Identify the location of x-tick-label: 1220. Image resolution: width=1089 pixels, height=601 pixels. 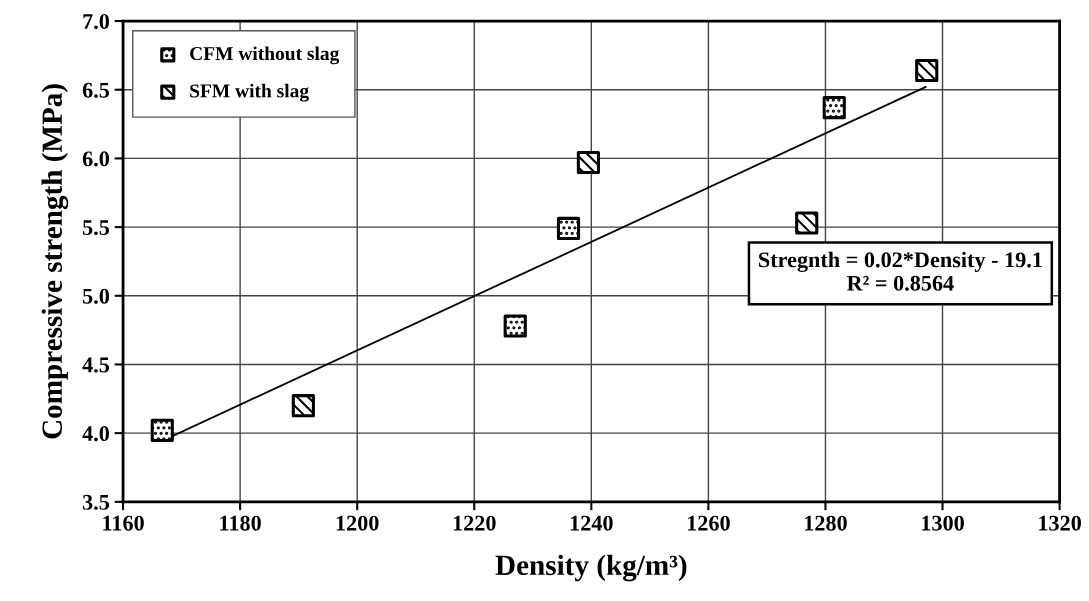
(474, 523).